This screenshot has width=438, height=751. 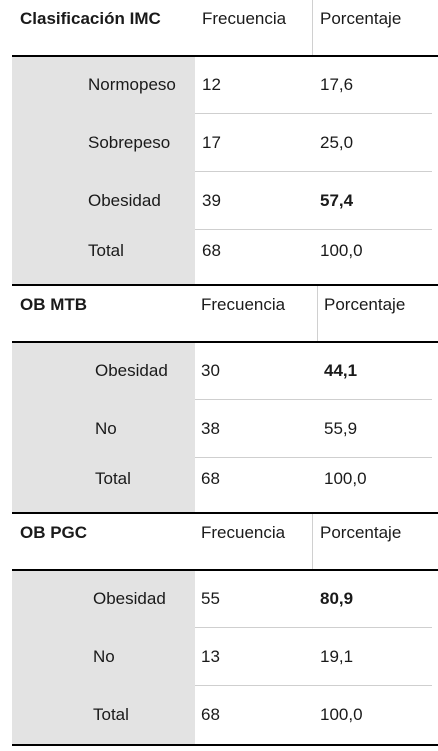 I want to click on row-label: Normopeso, so click(x=132, y=84).